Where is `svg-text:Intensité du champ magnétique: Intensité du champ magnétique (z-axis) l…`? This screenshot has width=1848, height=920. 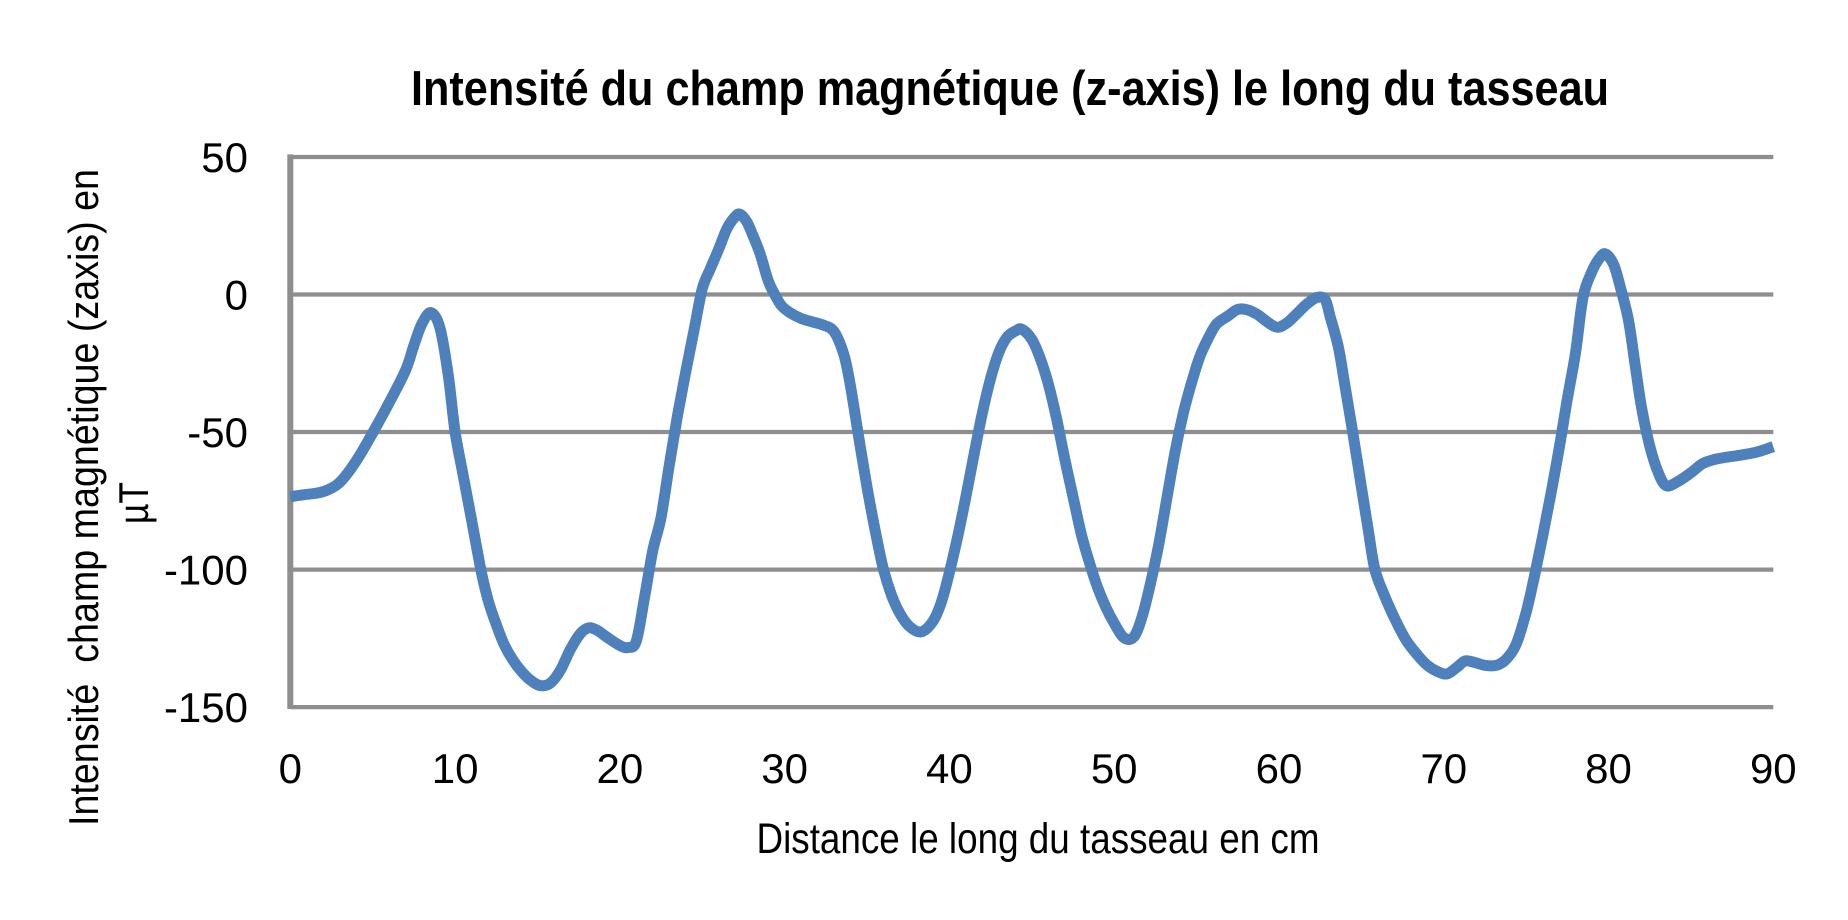 svg-text:Intensité du champ magnétique: Intensité du champ magnétique (z-axis) l… is located at coordinates (1010, 89).